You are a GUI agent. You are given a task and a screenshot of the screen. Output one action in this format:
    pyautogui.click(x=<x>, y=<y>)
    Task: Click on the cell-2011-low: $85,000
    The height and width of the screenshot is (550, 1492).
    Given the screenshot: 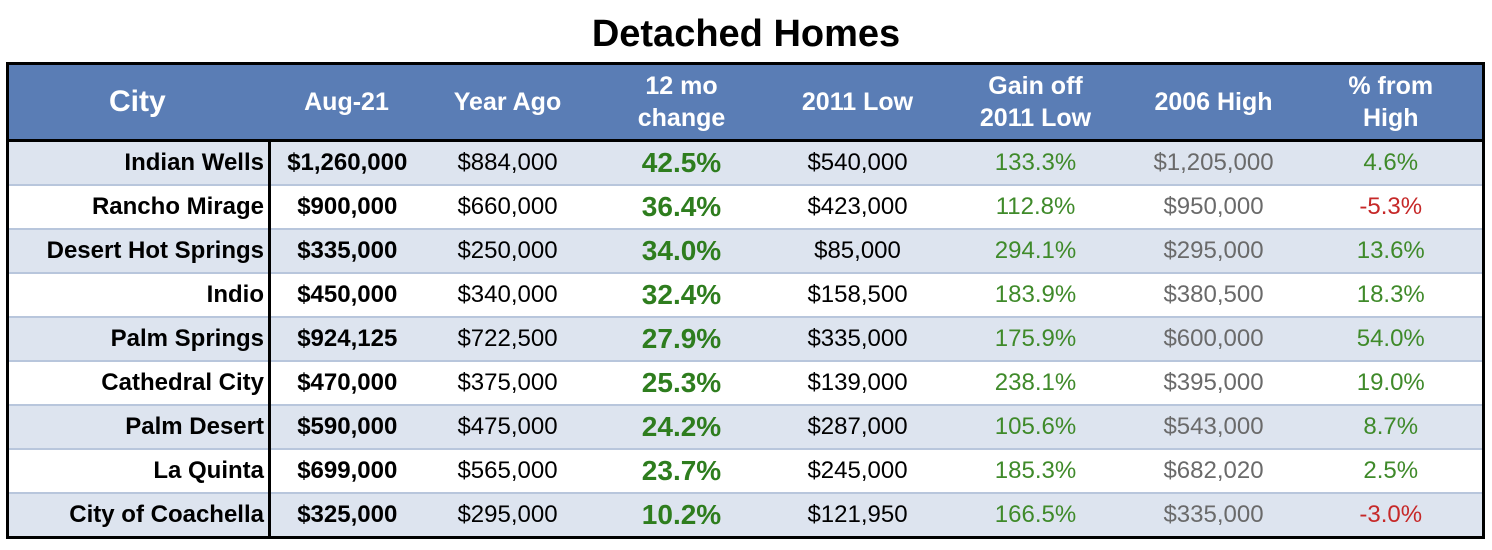 What is the action you would take?
    pyautogui.click(x=857, y=250)
    